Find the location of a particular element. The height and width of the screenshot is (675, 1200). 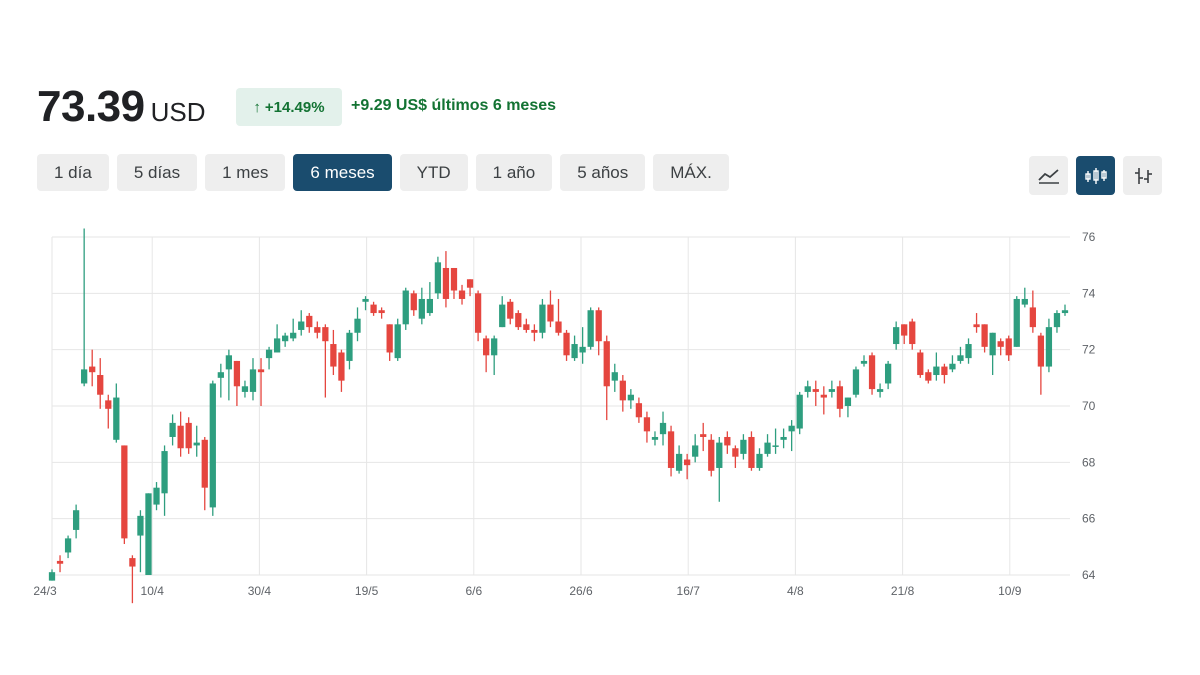

line-chart-button is located at coordinates (1048, 175).